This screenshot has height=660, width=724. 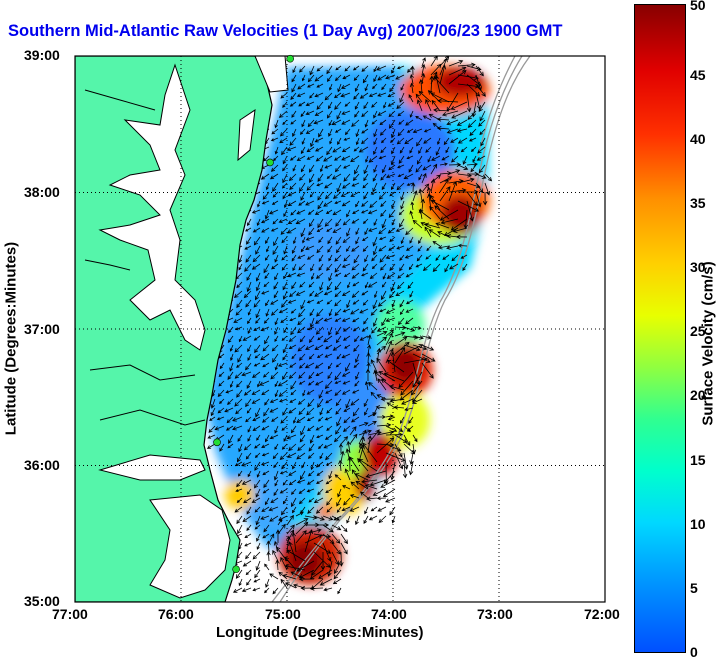 I want to click on x-tick-label: 75:00, so click(x=283, y=614).